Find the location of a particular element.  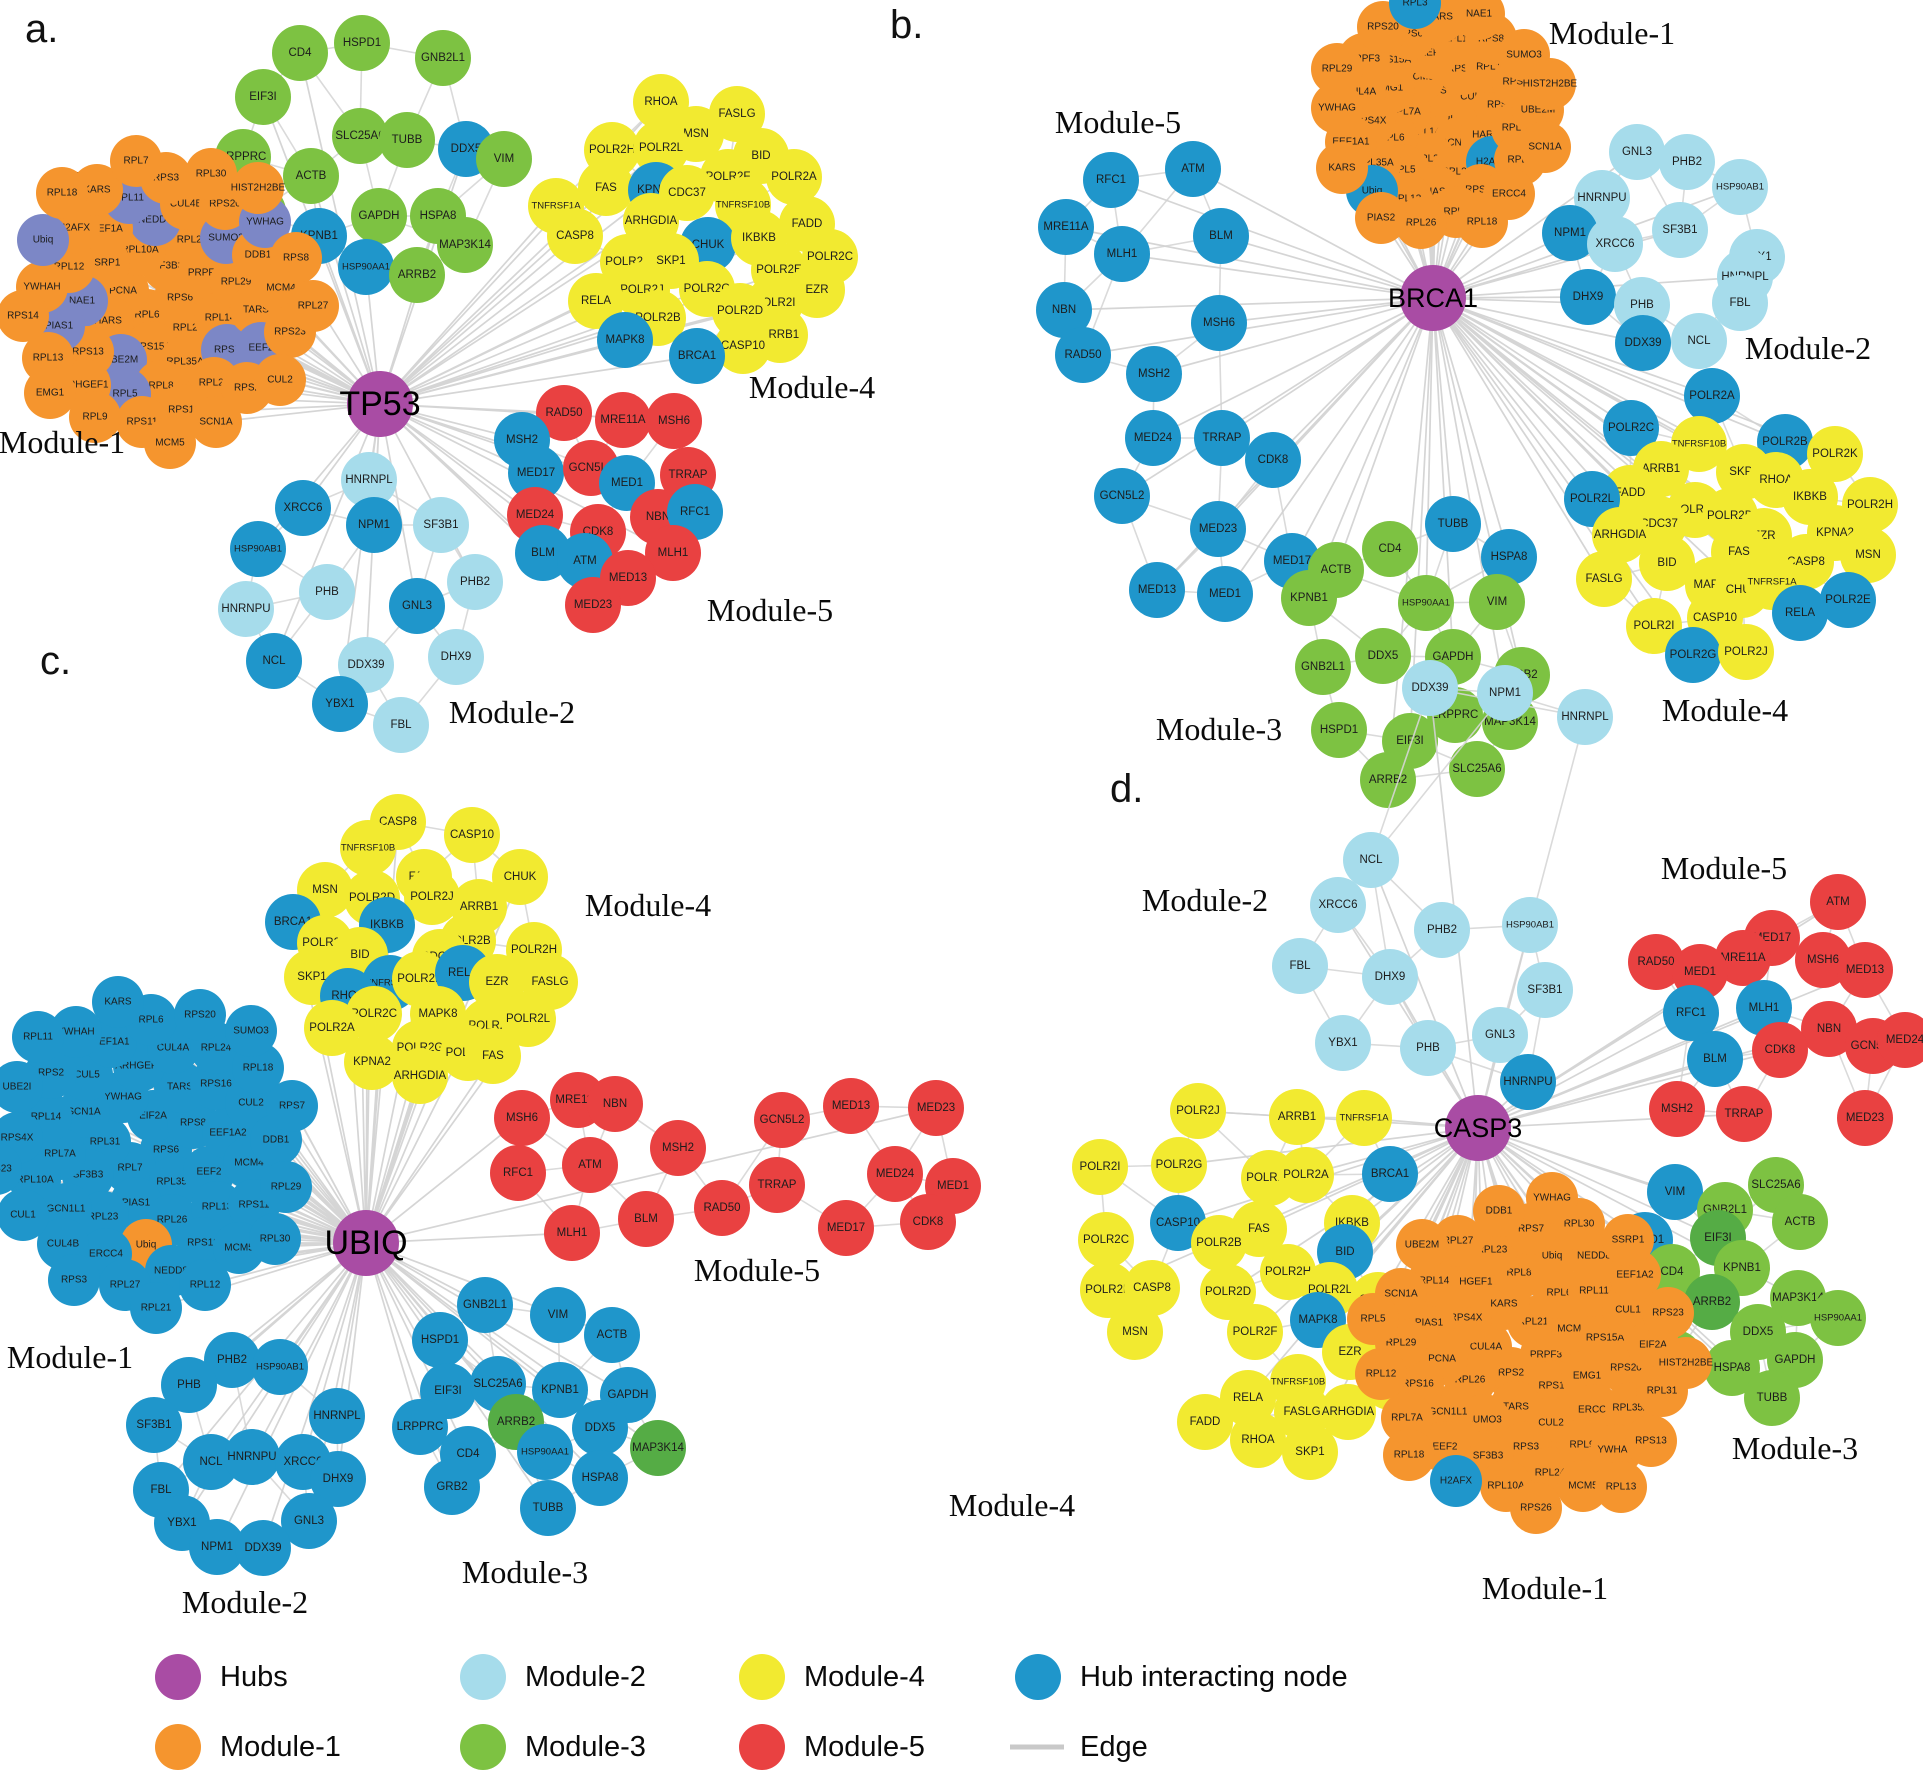

node-label: MSN is located at coordinates (1868, 555).